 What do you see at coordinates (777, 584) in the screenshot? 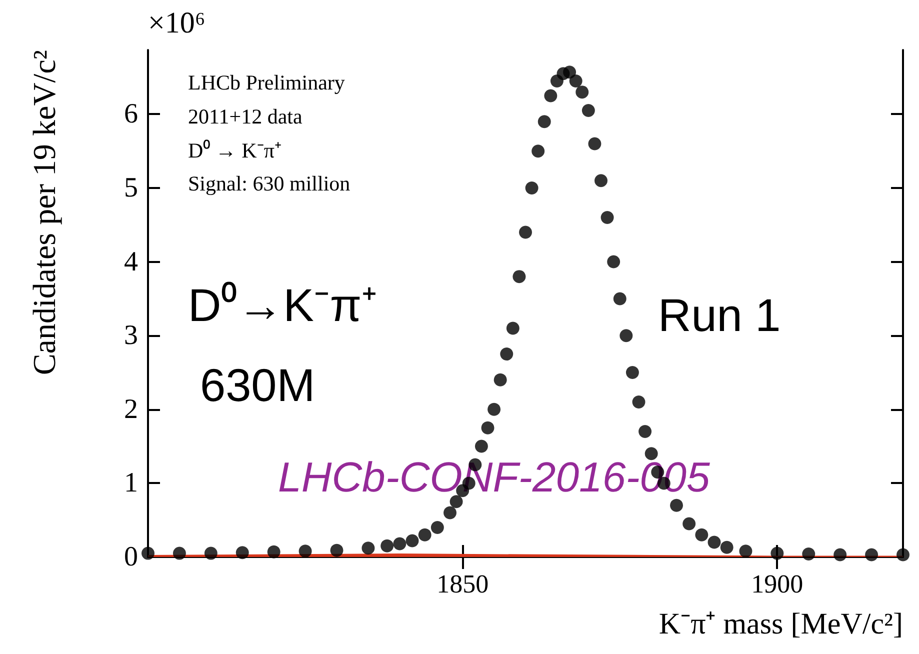
I see `x-tick-label: 1900` at bounding box center [777, 584].